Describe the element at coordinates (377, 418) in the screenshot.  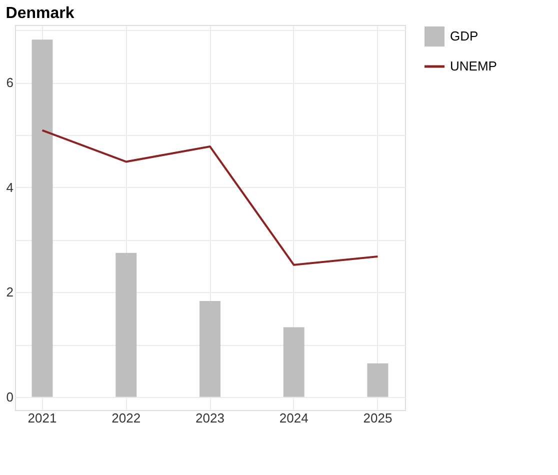
I see `x-tick-label: 2025` at that location.